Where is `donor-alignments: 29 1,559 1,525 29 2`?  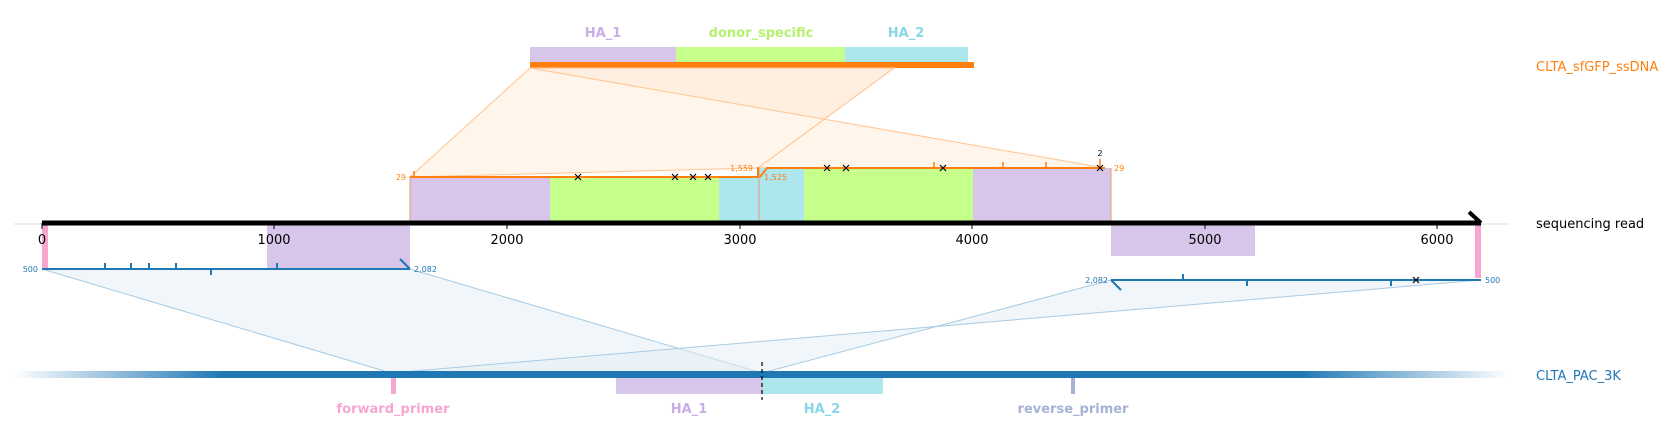 donor-alignments: 29 1,559 1,525 29 2 is located at coordinates (760, 165).